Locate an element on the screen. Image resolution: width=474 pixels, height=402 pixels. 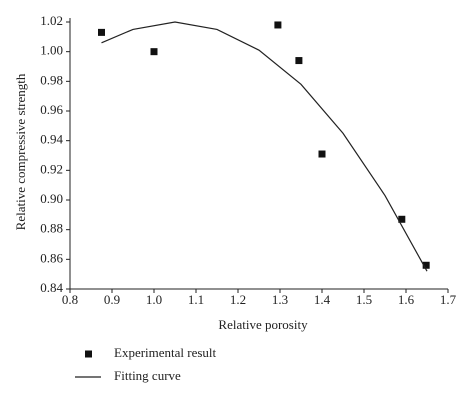
x-tick-label: 1.5 is located at coordinates (364, 299).